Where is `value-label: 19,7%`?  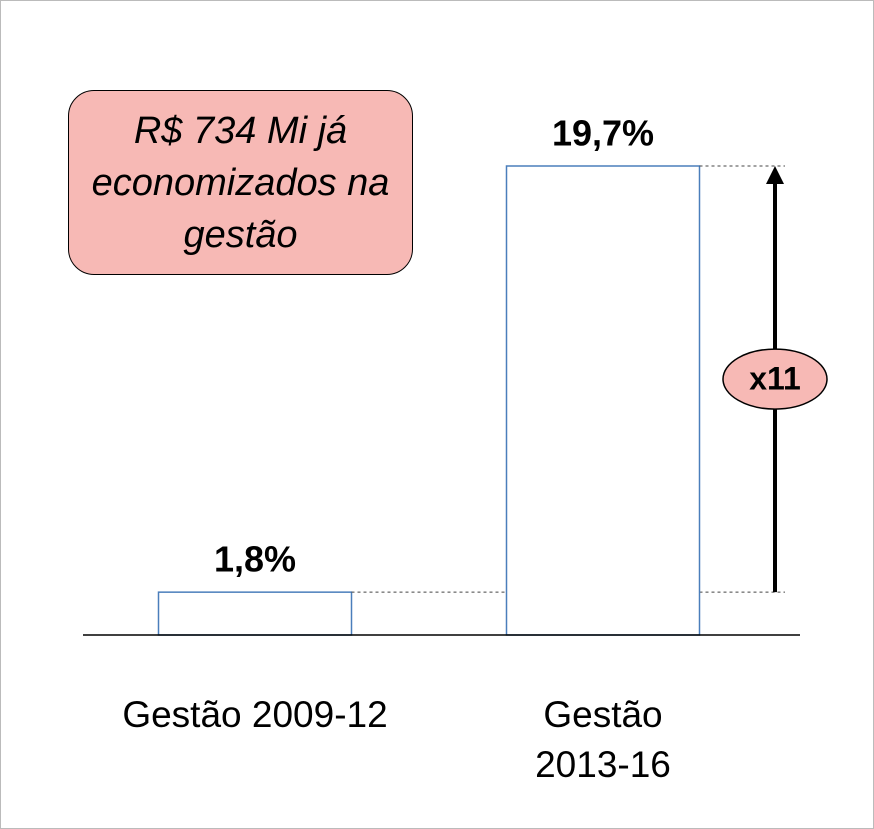
value-label: 19,7% is located at coordinates (603, 133).